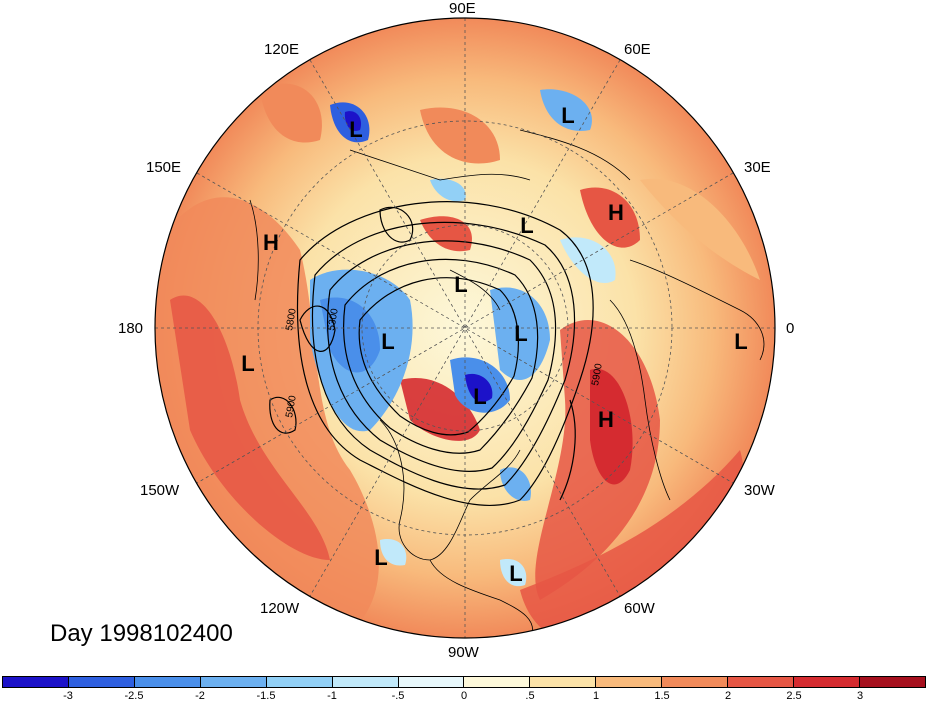 This screenshot has height=702, width=928. Describe the element at coordinates (790, 328) in the screenshot. I see `lon-label-0: 0` at that location.